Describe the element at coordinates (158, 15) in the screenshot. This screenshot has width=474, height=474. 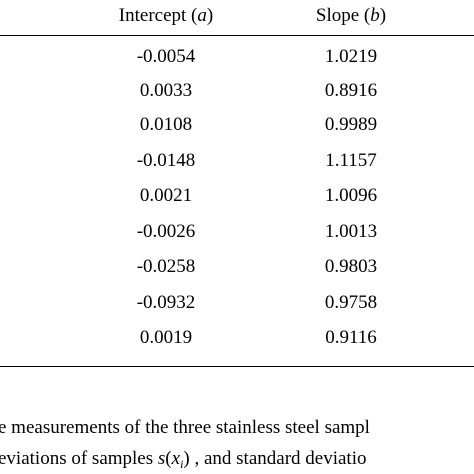
I see `header-intercept-label: Intercept (` at that location.